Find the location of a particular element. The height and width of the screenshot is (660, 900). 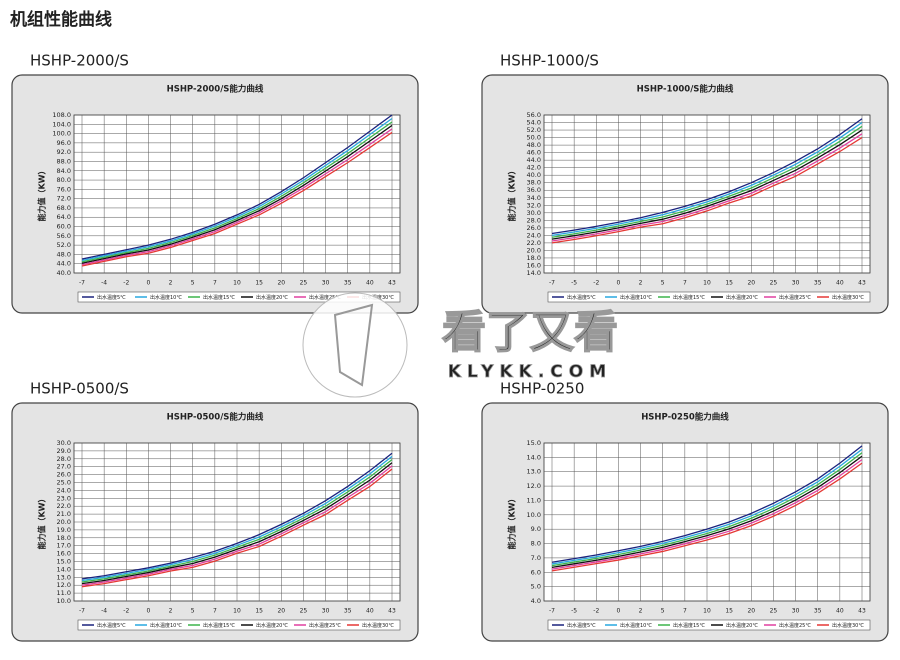

watermark-logo-mark is located at coordinates (353, 345).